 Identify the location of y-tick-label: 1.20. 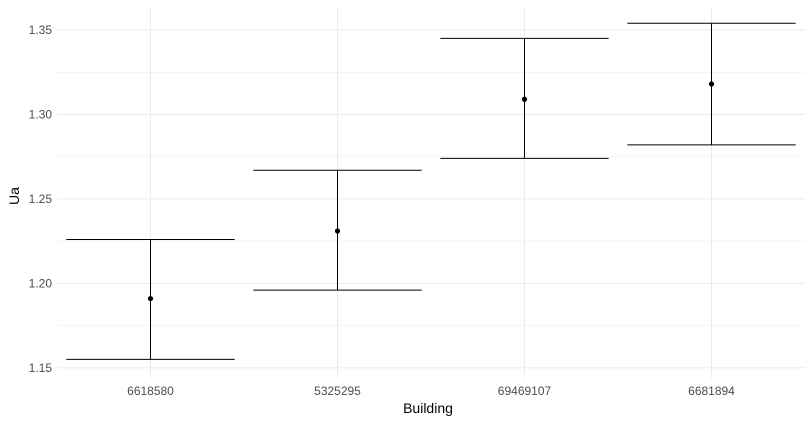
(41, 283).